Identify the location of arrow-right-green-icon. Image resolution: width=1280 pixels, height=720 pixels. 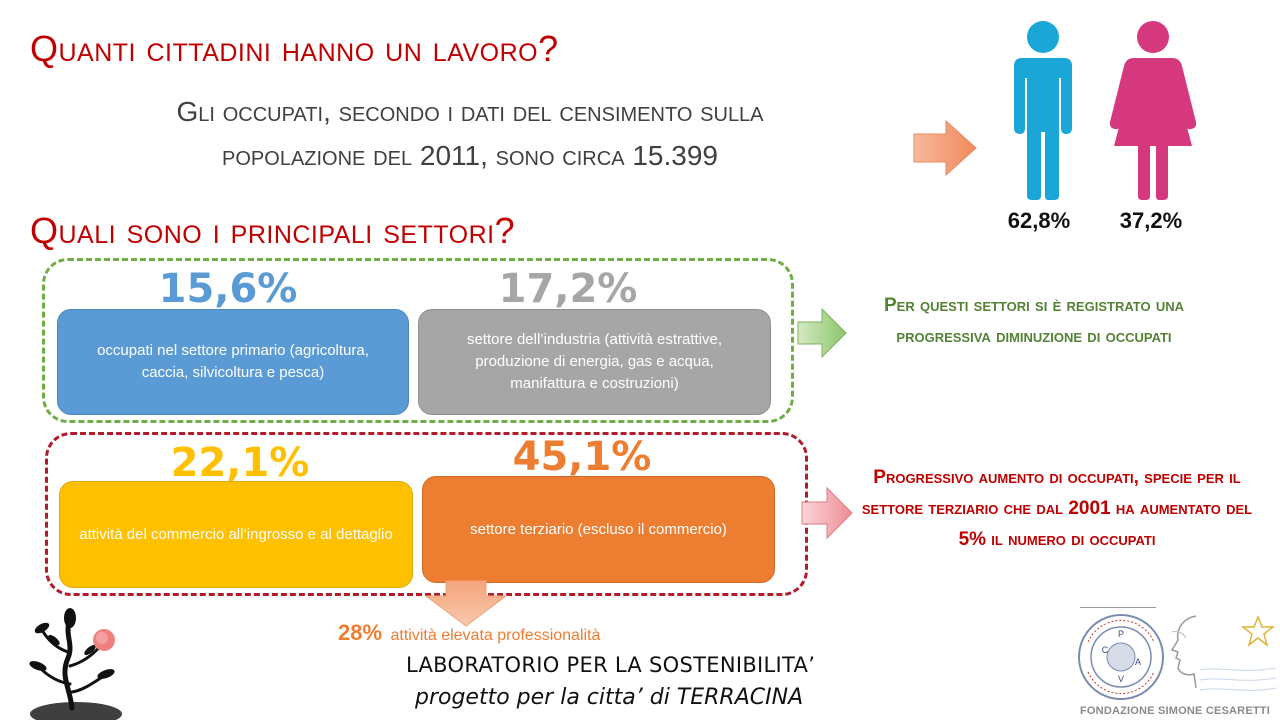
(822, 333).